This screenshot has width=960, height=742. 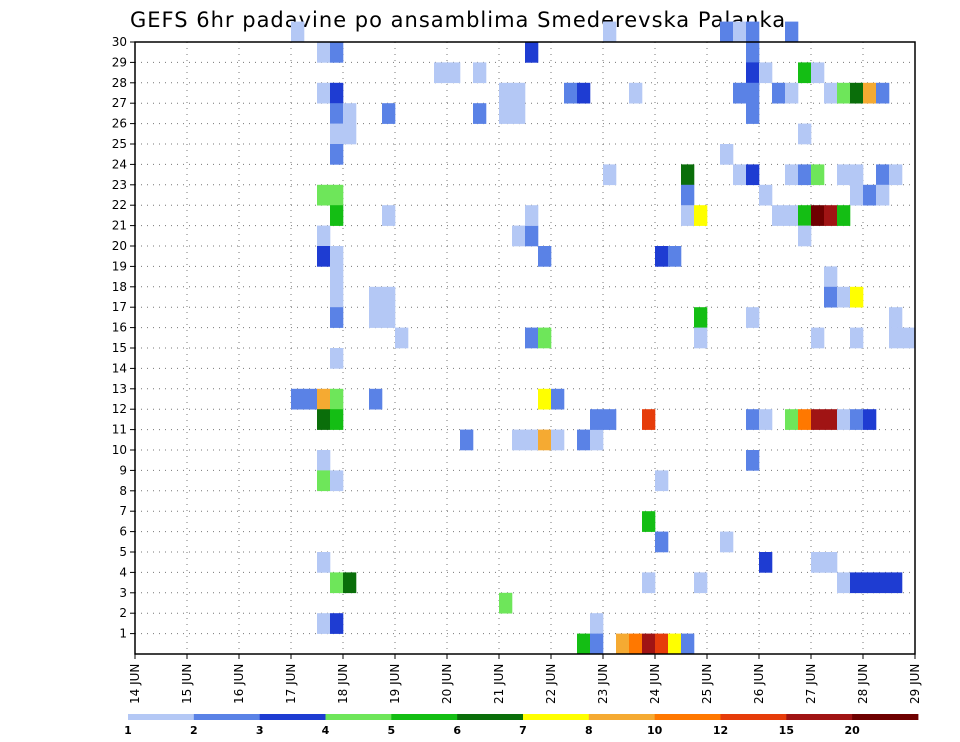 I want to click on x-tick-label: 15 JUN, so click(x=187, y=684).